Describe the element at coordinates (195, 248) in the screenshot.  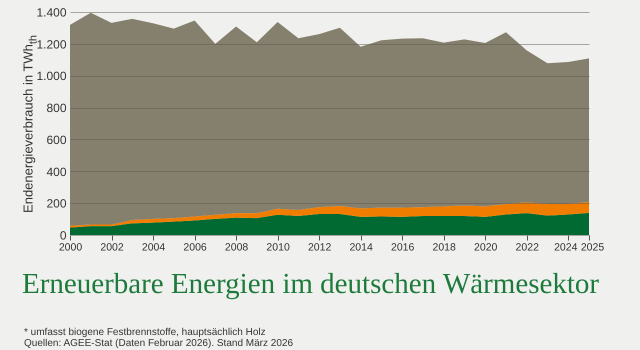
I see `x-tick-label: 2006` at that location.